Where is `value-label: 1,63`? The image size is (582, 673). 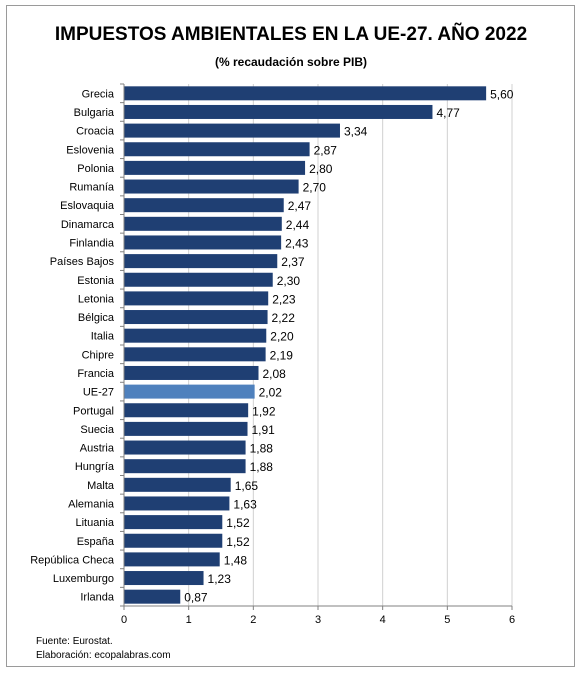 value-label: 1,63 is located at coordinates (245, 504).